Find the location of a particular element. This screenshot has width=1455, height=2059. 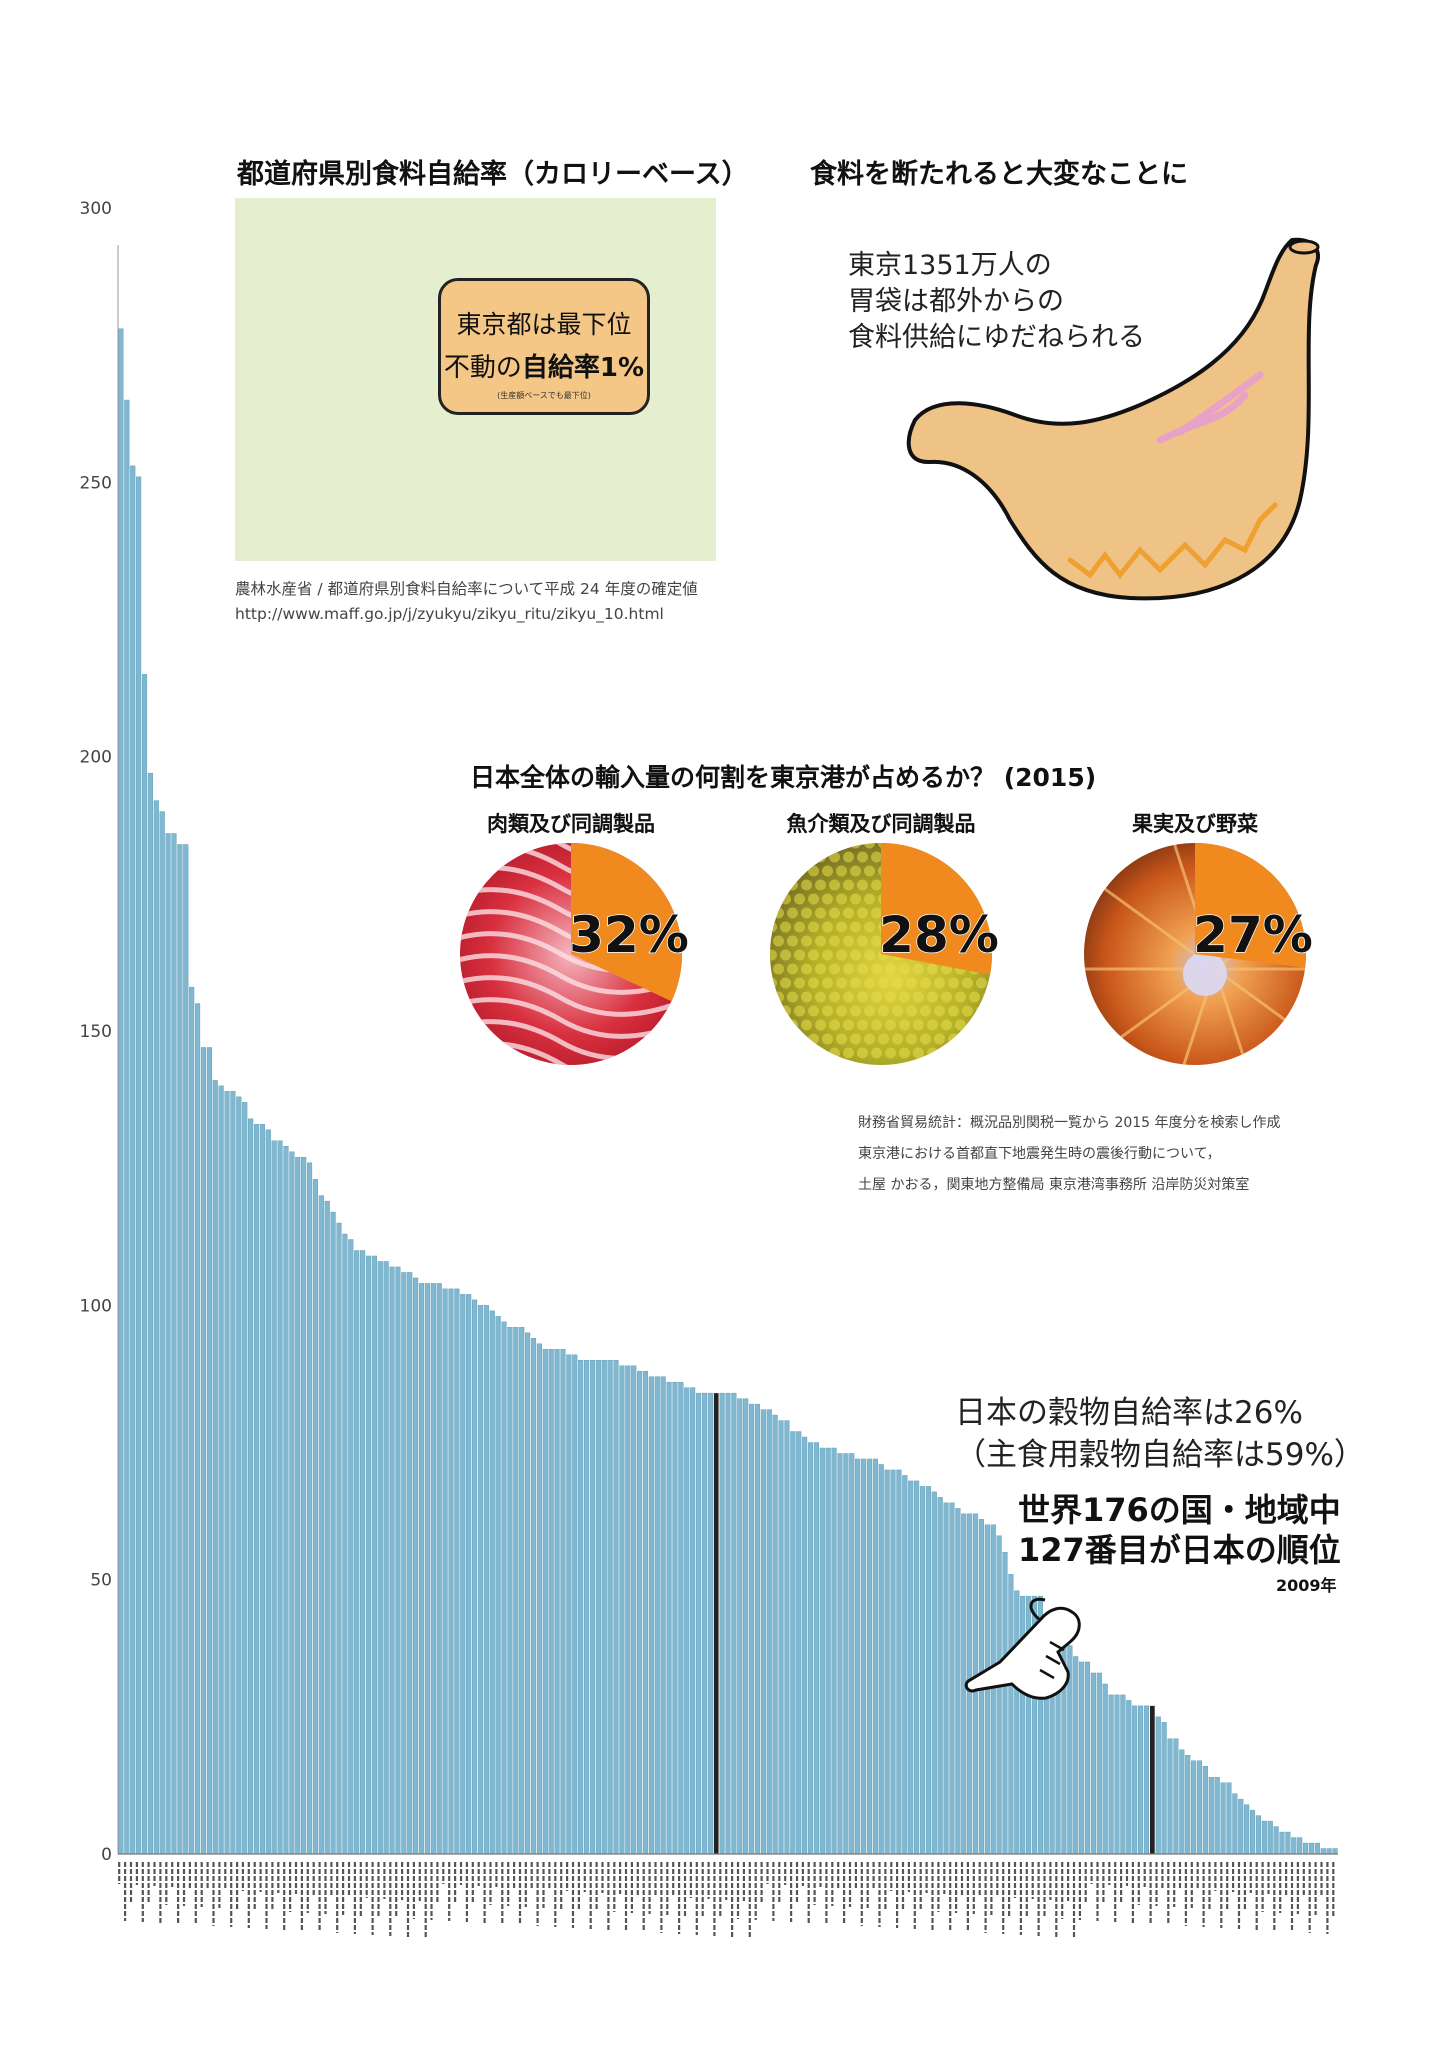

y-tick-label: 0 is located at coordinates (106, 1855).